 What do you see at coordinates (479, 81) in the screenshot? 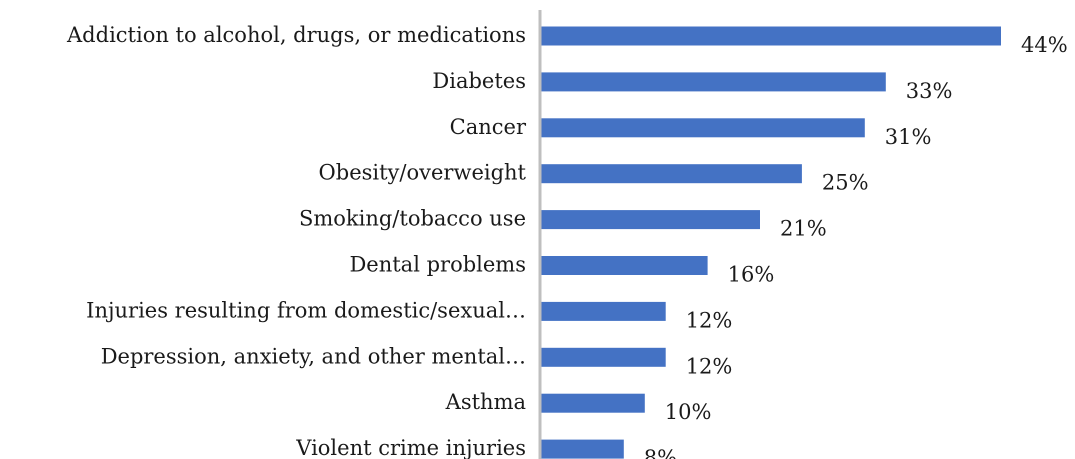
I see `category-label-1: Diabetes` at bounding box center [479, 81].